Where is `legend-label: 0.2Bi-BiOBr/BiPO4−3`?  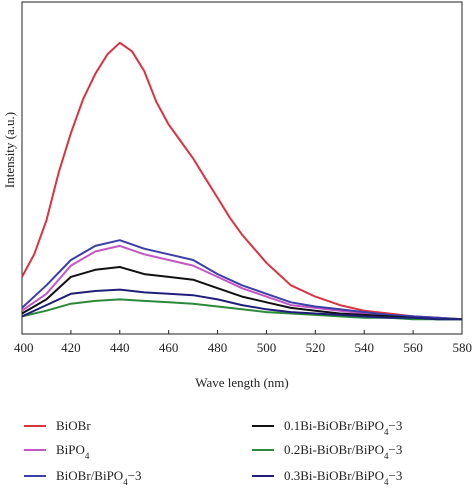 legend-label: 0.2Bi-BiOBr/BiPO4−3 is located at coordinates (343, 451).